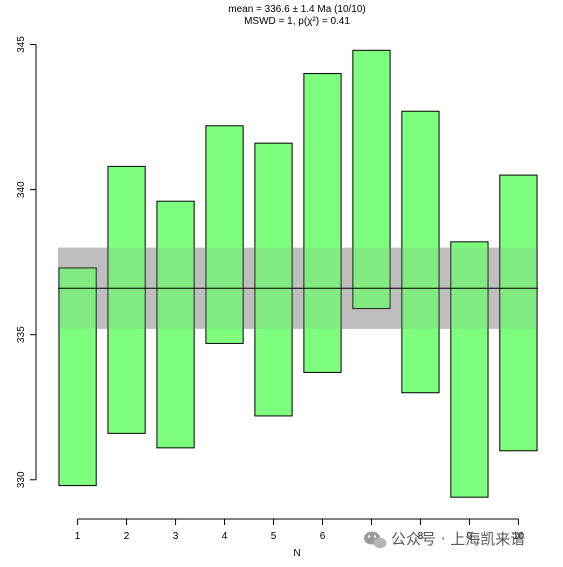 The height and width of the screenshot is (567, 563). I want to click on y-tick-label-340: 340, so click(21, 189).